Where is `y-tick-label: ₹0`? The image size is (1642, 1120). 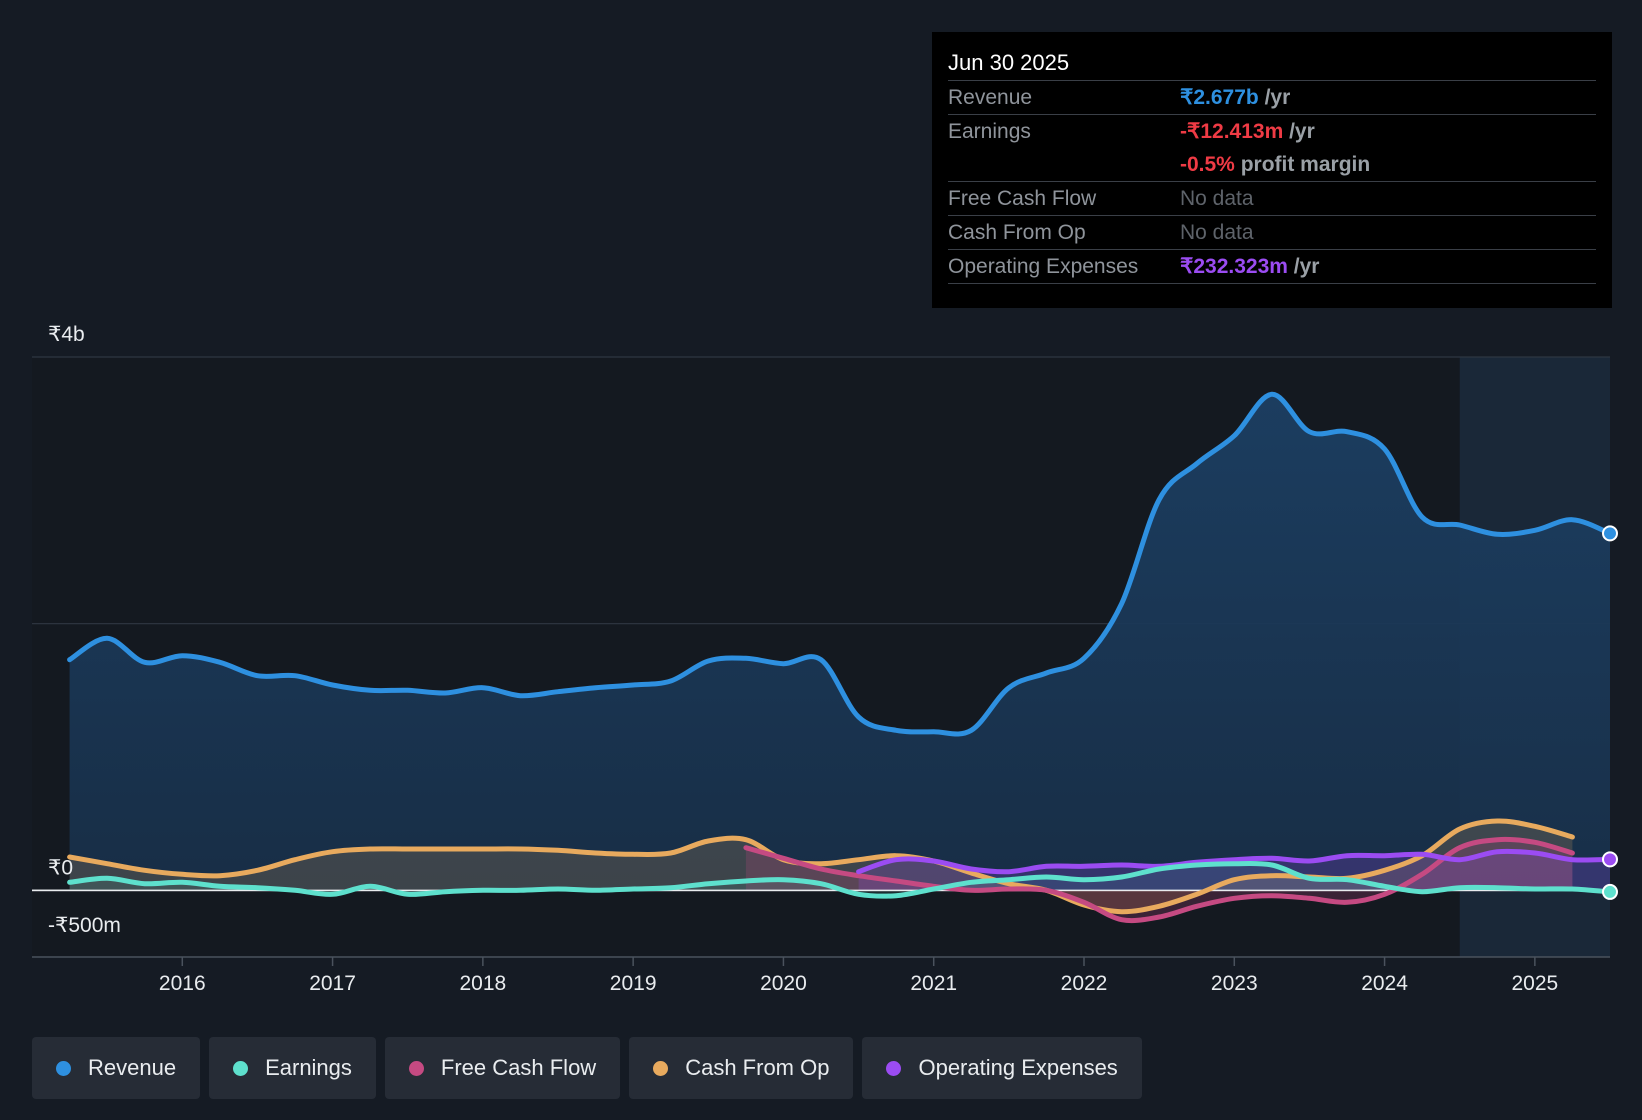 y-tick-label: ₹0 is located at coordinates (60, 867).